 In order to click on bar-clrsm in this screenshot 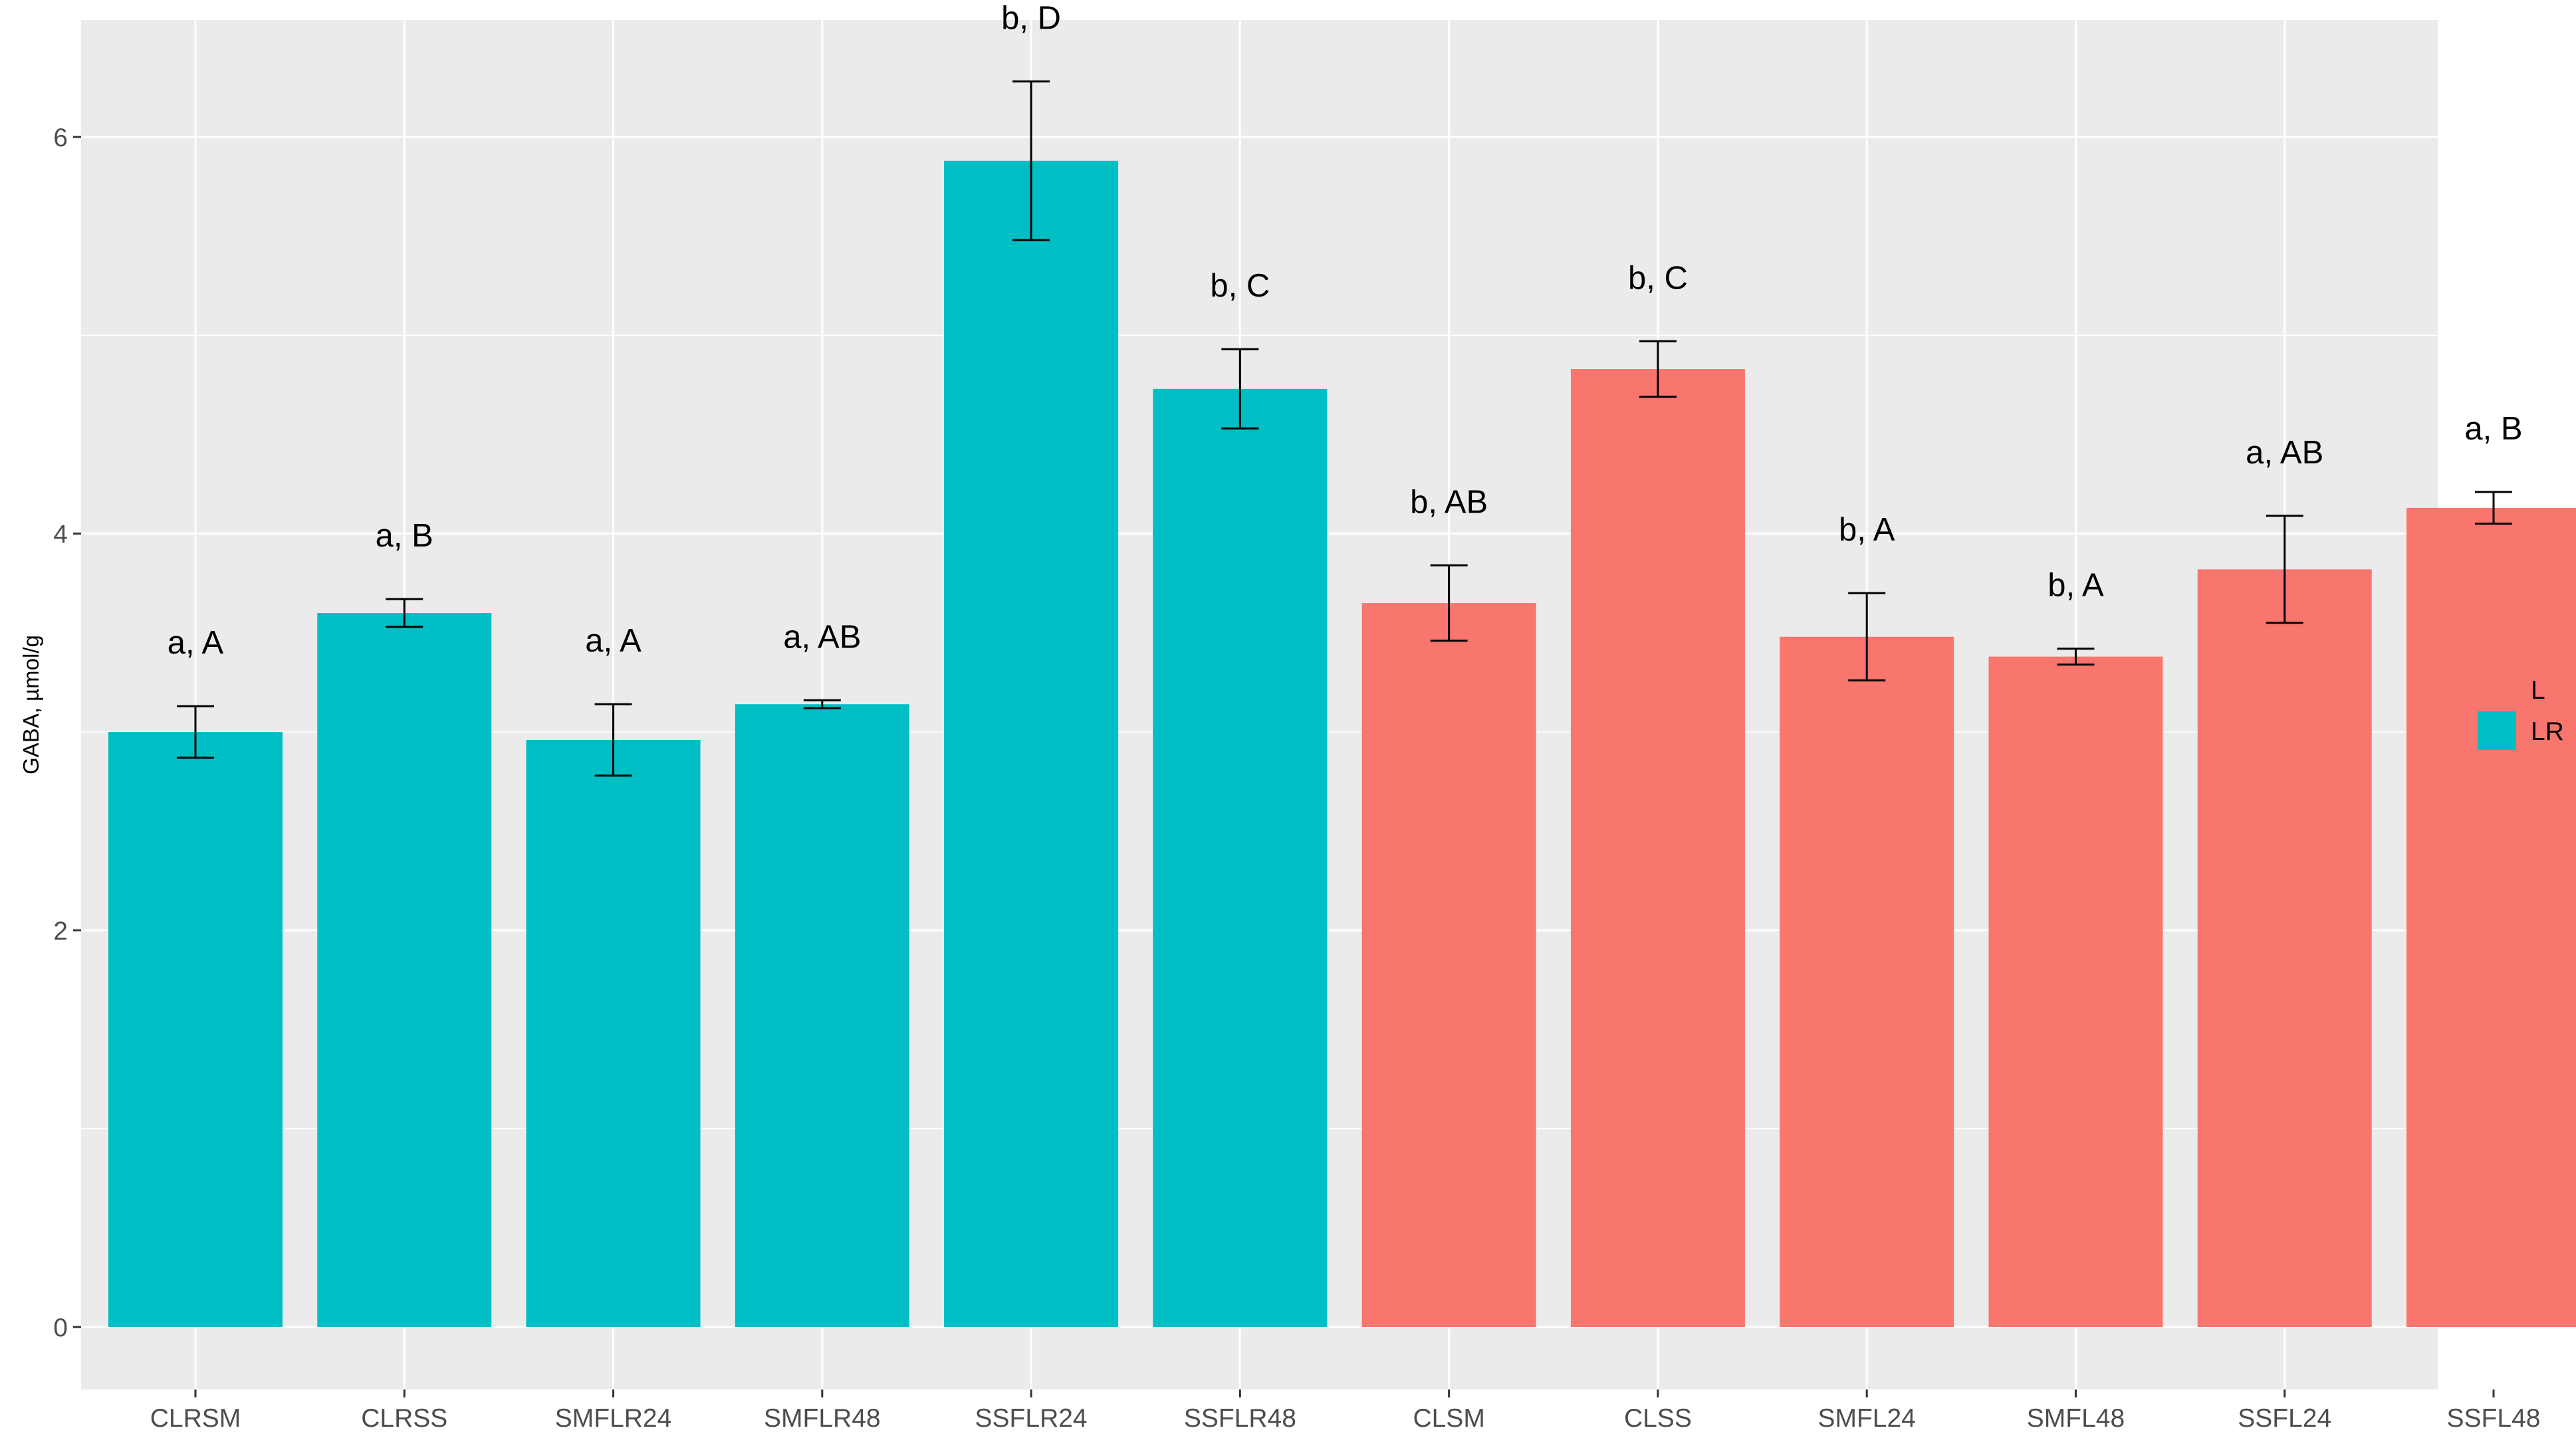, I will do `click(195, 1029)`.